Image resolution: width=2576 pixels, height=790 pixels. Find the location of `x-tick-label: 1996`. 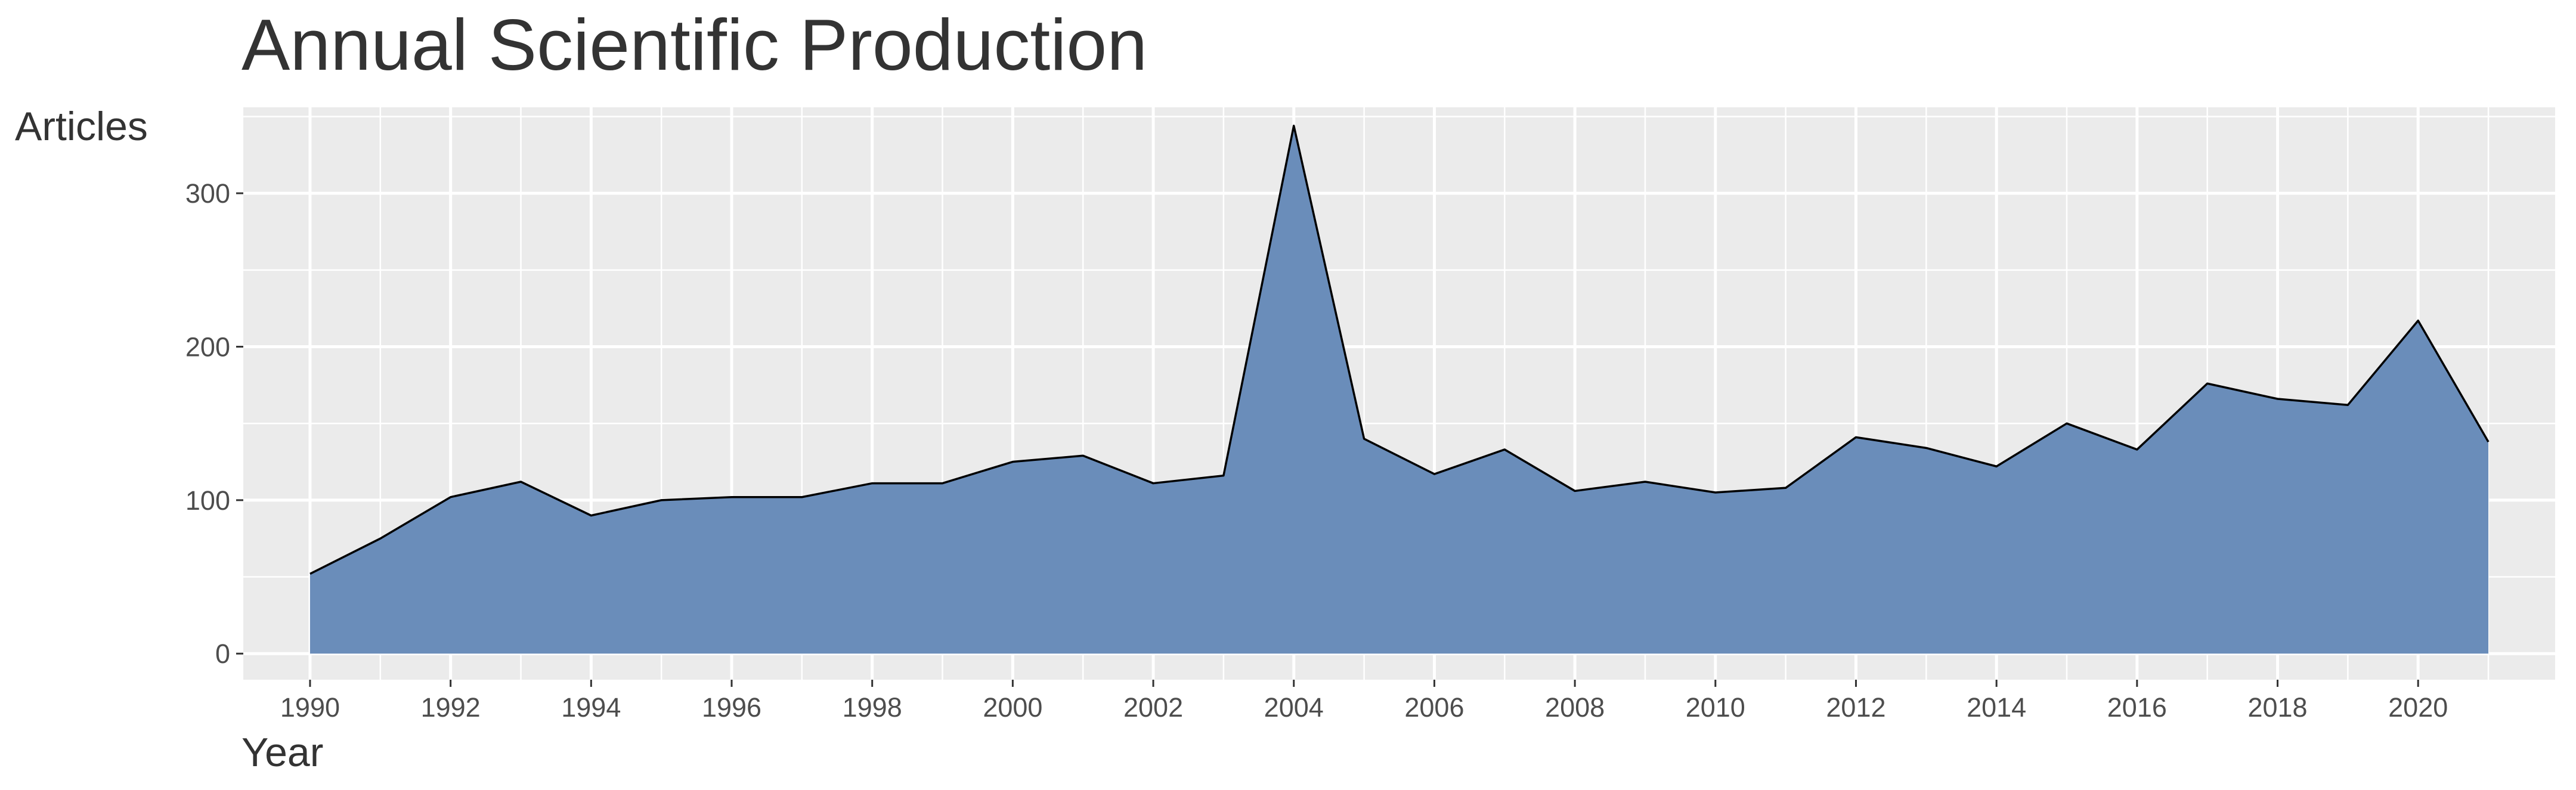

x-tick-label: 1996 is located at coordinates (732, 707).